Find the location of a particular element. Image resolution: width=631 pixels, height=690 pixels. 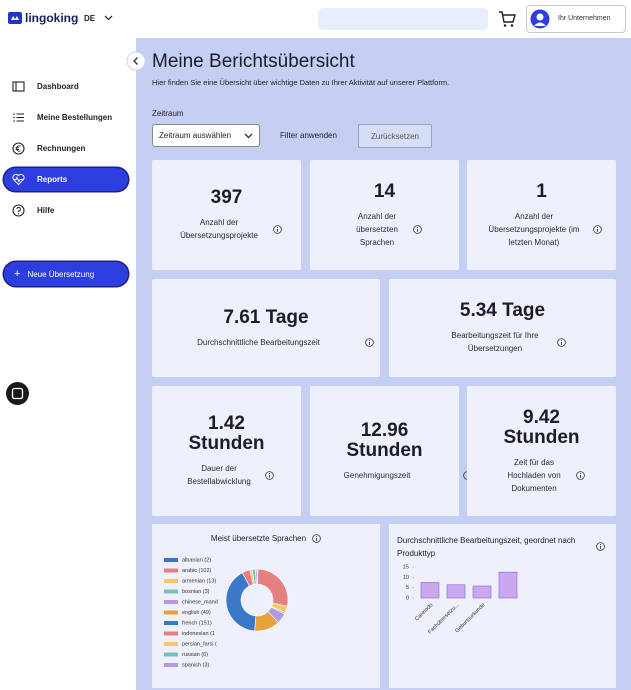

reset-label: Zurücksetzen is located at coordinates (395, 136).